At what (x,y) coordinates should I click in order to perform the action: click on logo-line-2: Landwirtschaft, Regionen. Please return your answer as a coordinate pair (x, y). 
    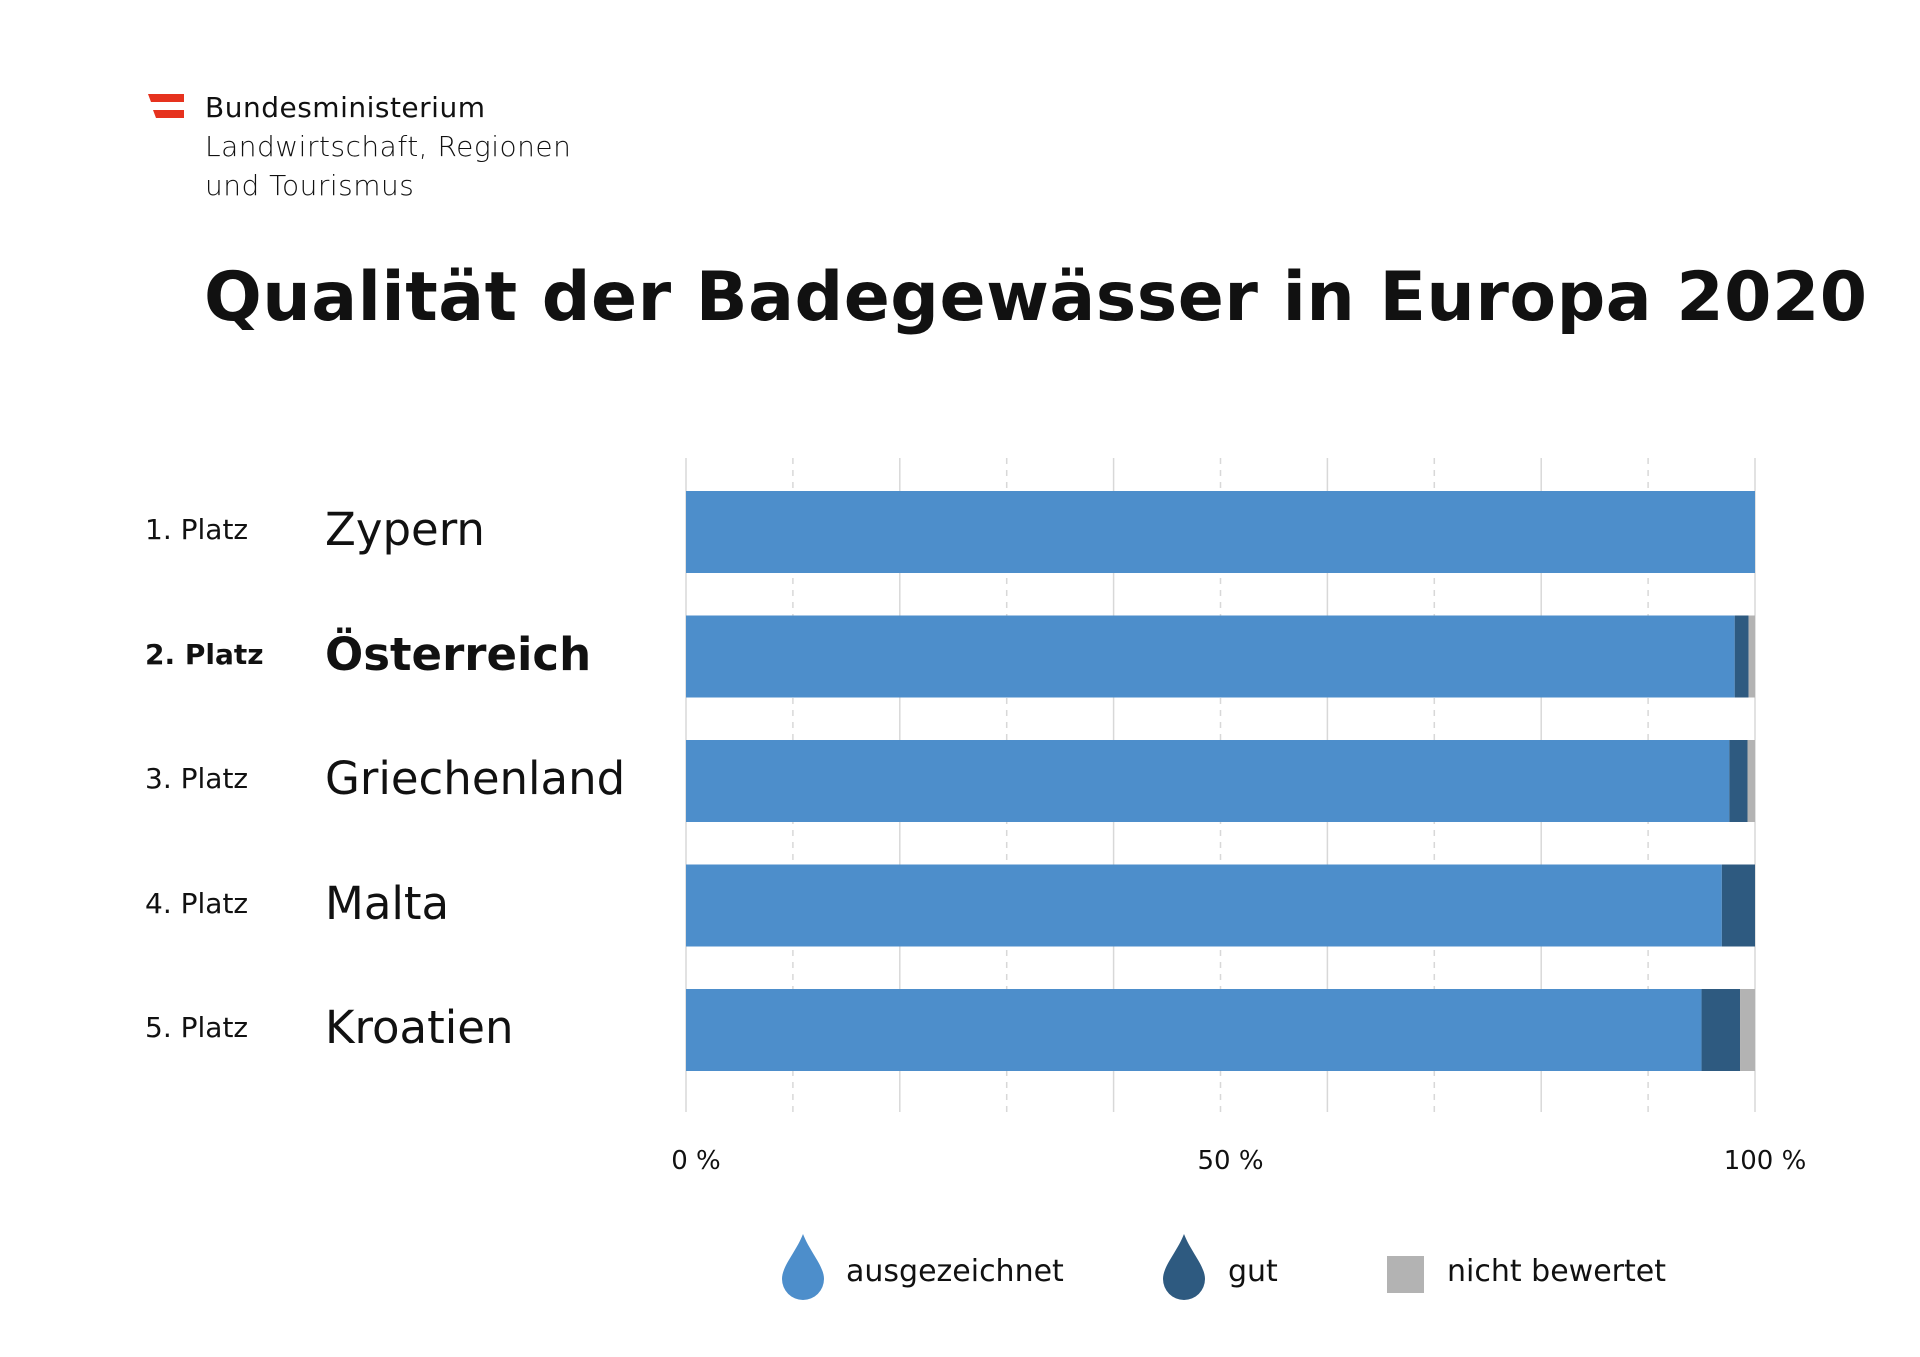
    Looking at the image, I should click on (388, 146).